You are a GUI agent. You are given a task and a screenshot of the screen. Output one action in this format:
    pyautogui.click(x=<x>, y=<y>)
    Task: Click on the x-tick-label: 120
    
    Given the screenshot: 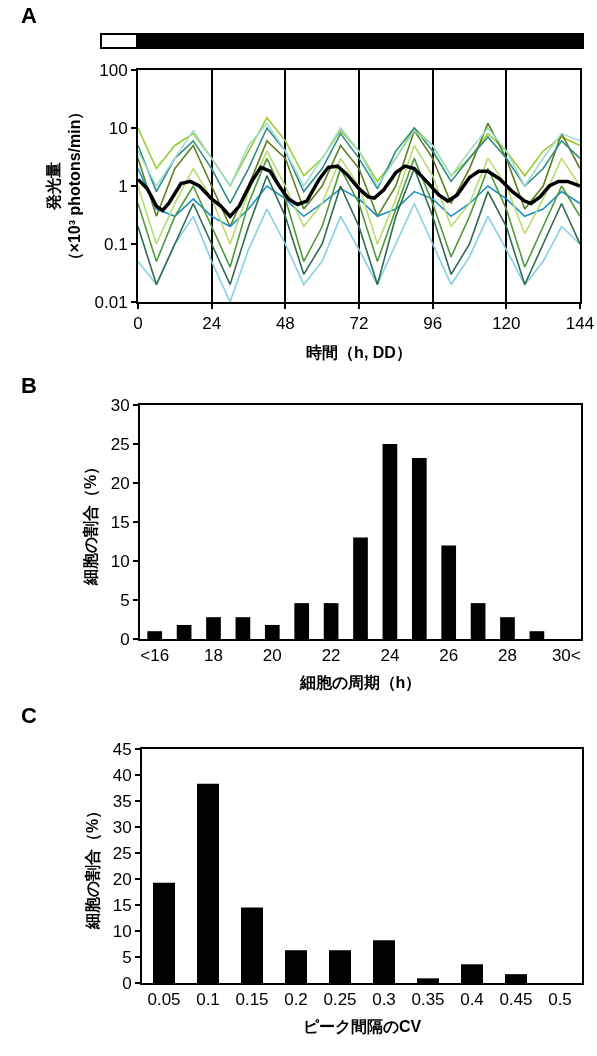 What is the action you would take?
    pyautogui.click(x=506, y=324)
    